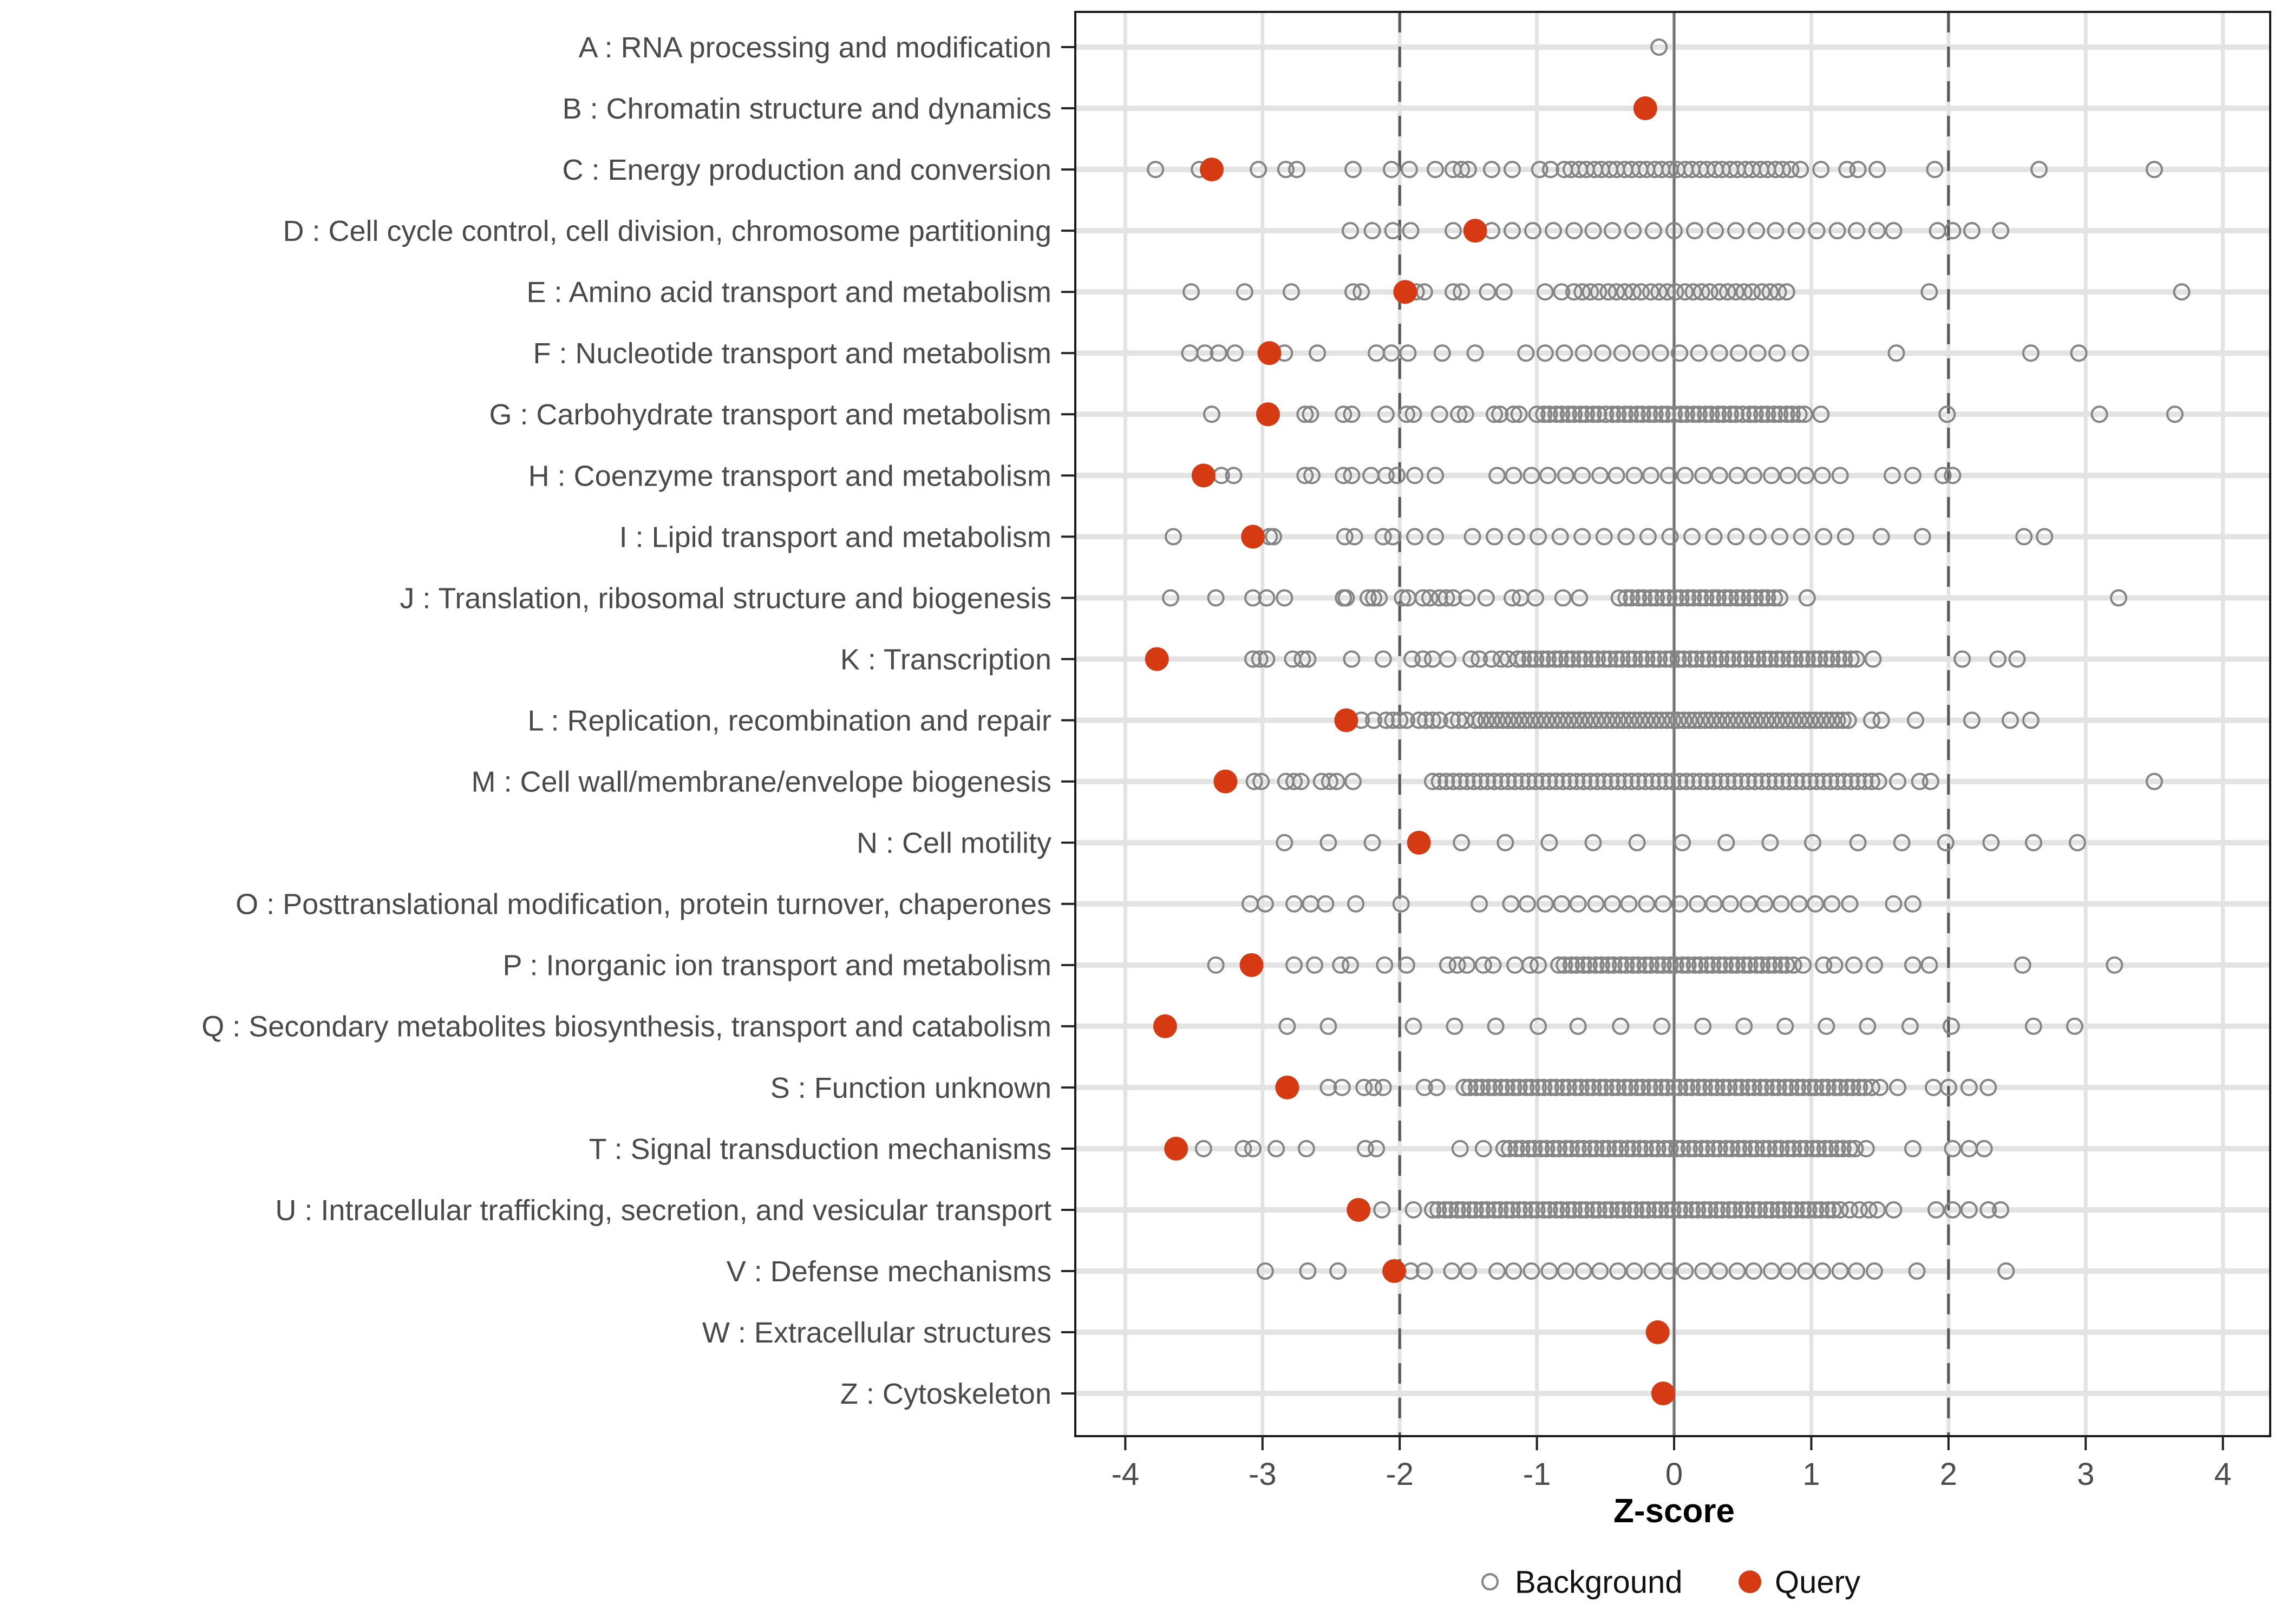  I want to click on query-point, so click(1225, 781).